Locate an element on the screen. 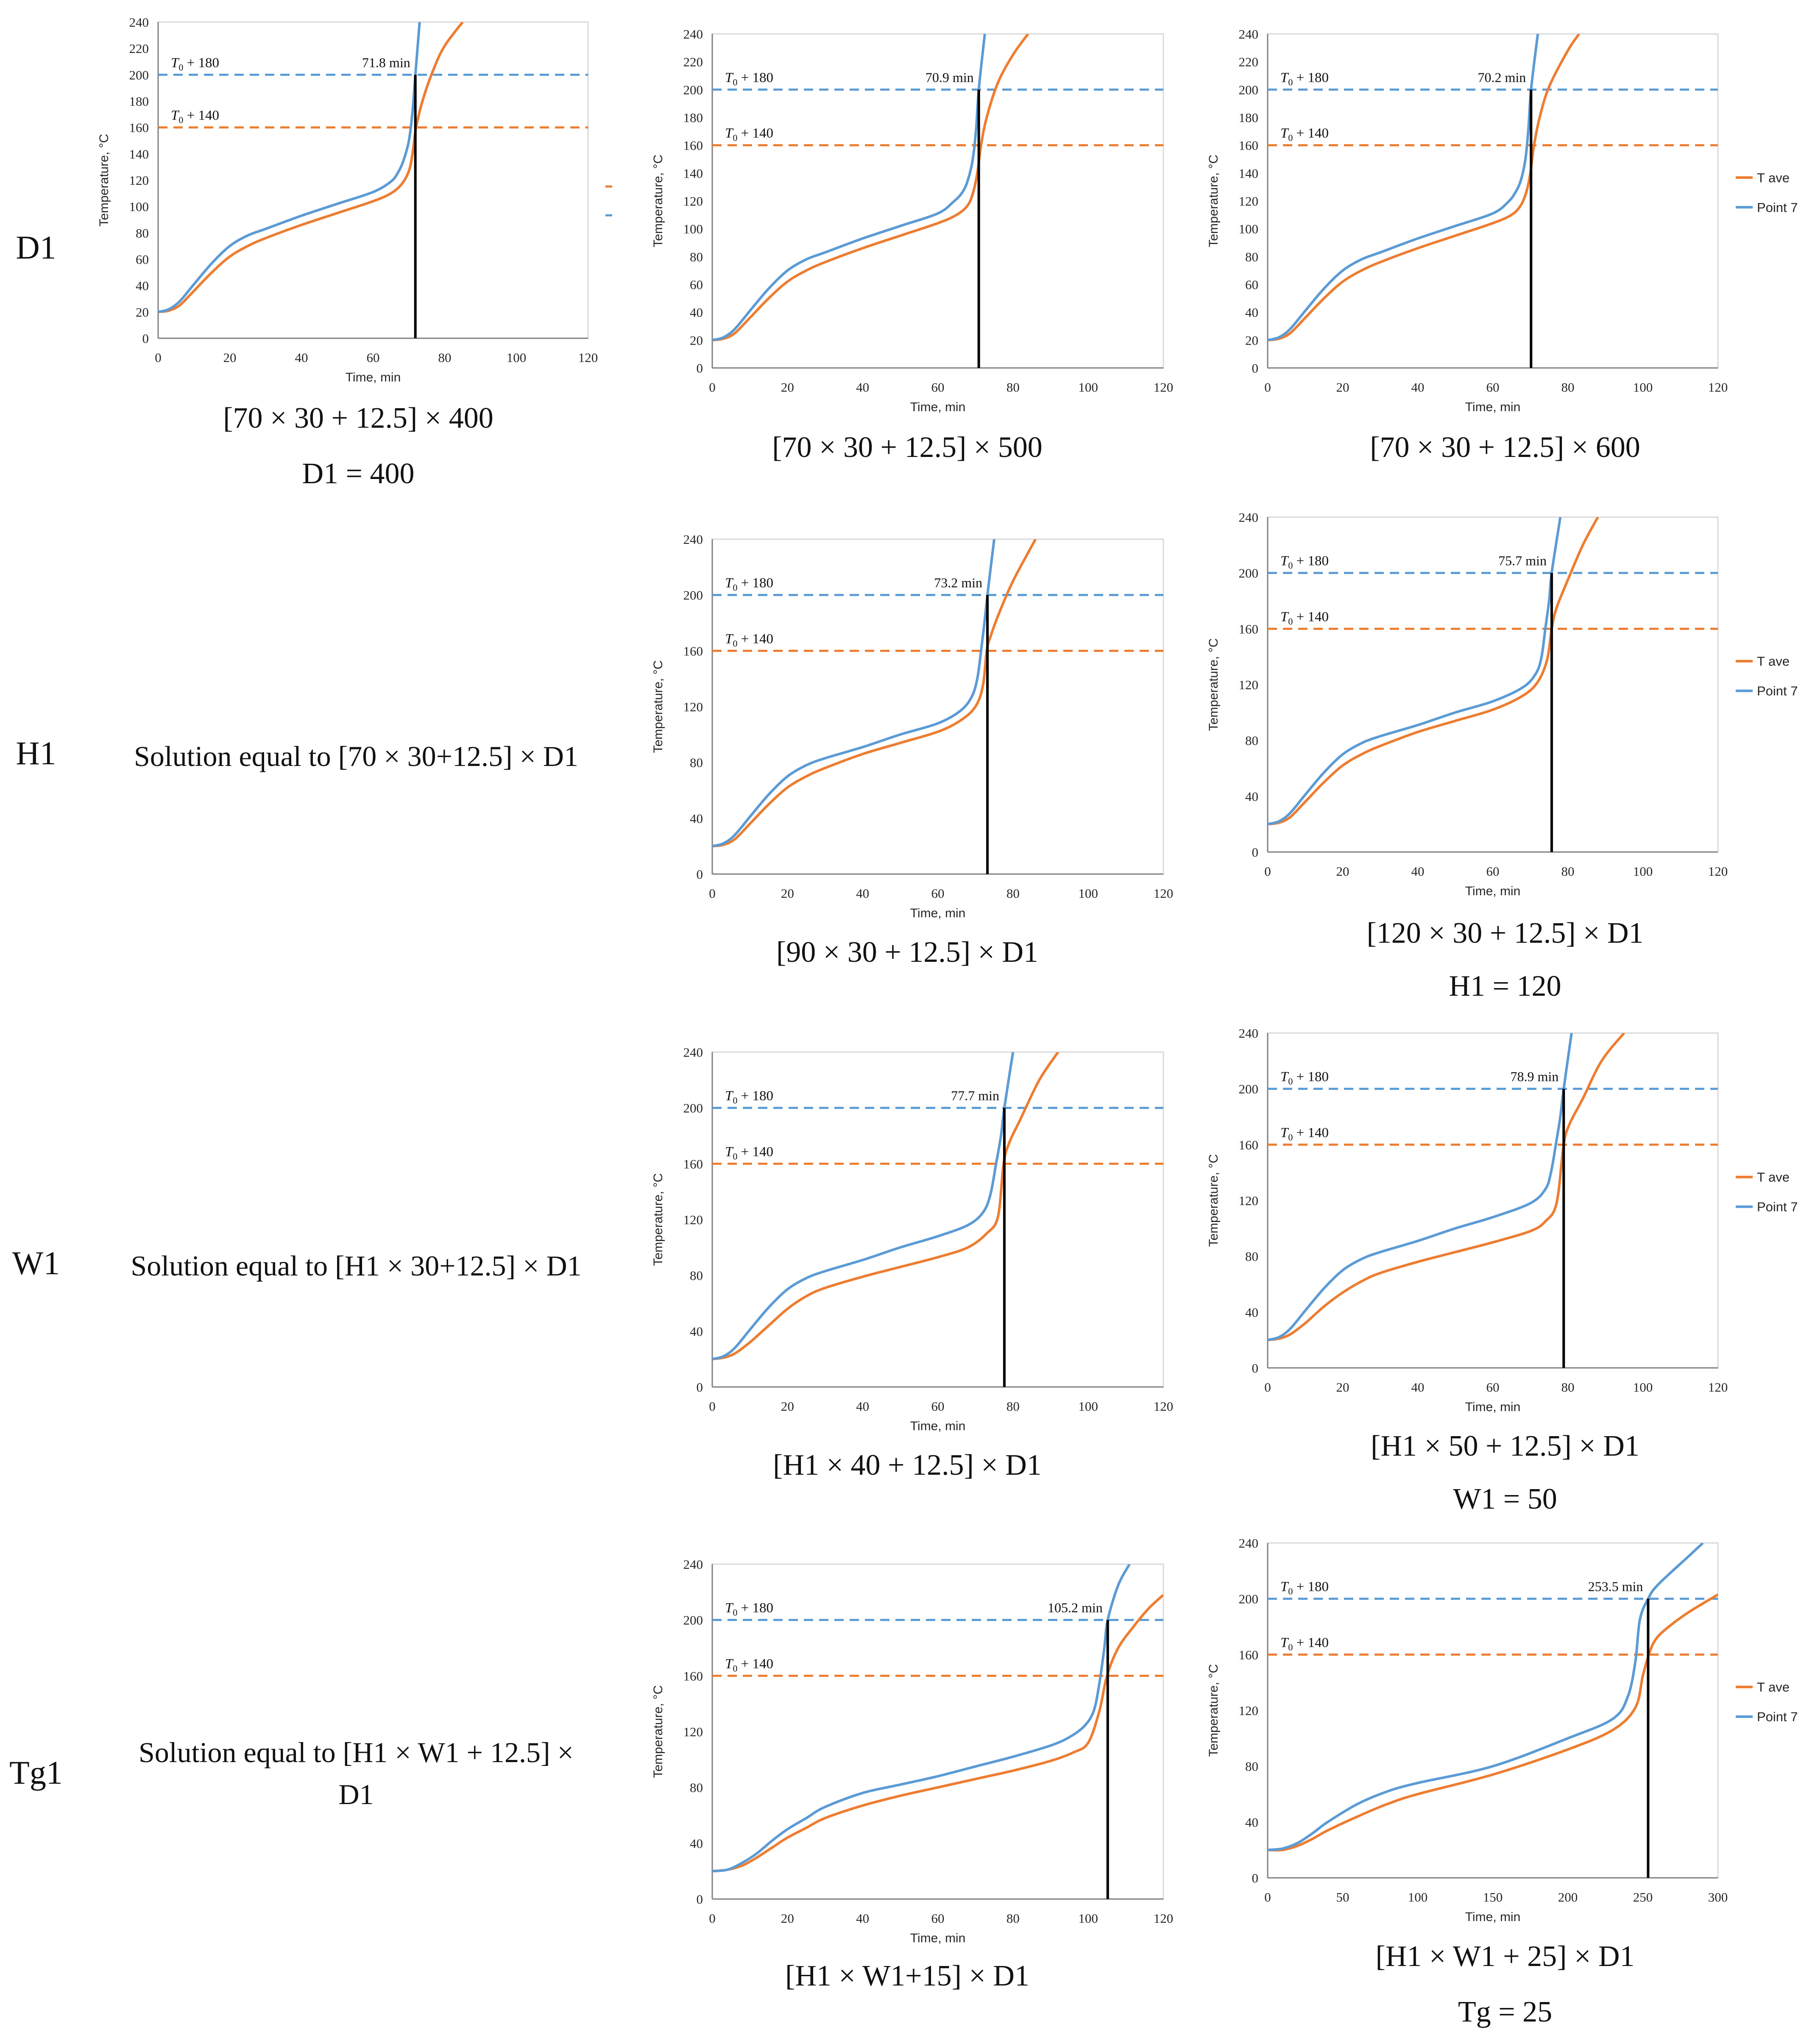 This screenshot has height=2044, width=1815. x-tick-label: 20 is located at coordinates (230, 357).